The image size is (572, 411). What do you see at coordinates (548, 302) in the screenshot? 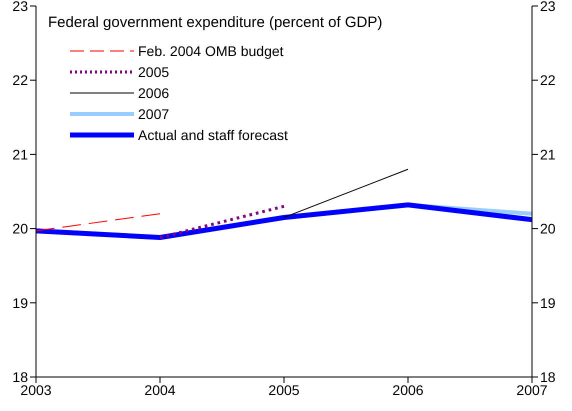
I see `y2-tick-label: 19` at bounding box center [548, 302].